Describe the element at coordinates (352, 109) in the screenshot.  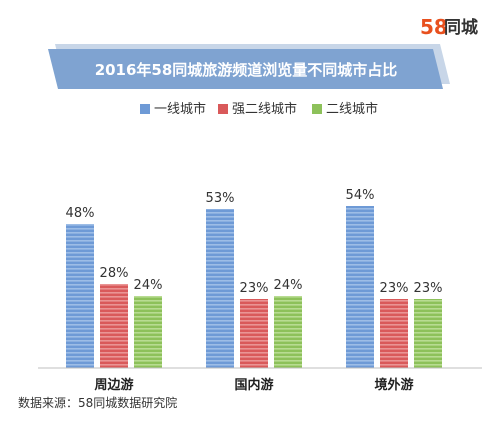
I see `legend-label: 二线城市` at that location.